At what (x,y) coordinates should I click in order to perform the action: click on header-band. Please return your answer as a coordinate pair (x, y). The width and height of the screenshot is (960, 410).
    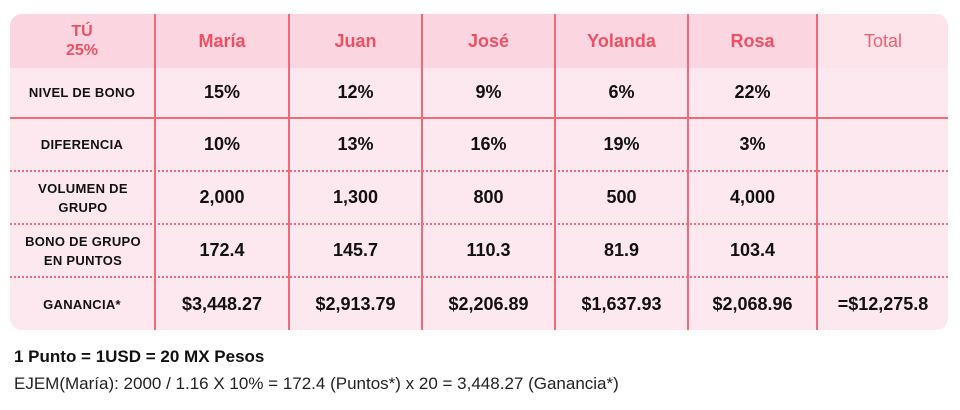
    Looking at the image, I should click on (479, 41).